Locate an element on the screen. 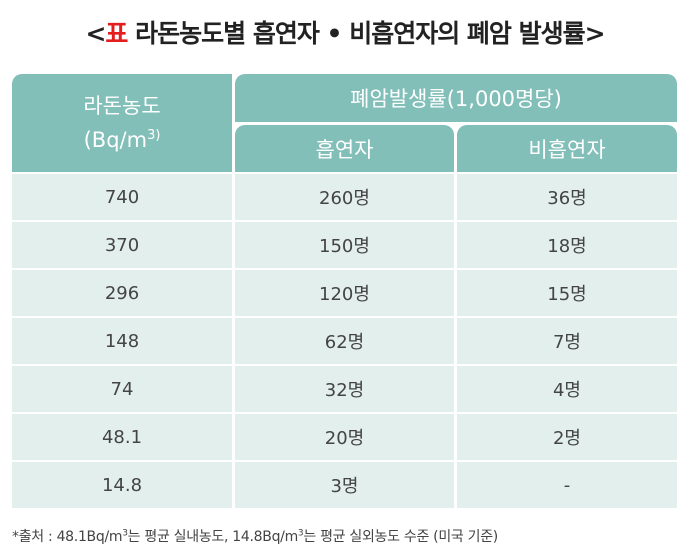 Image resolution: width=690 pixels, height=556 pixels. header-nonsmoker: 비흡연자 is located at coordinates (567, 148).